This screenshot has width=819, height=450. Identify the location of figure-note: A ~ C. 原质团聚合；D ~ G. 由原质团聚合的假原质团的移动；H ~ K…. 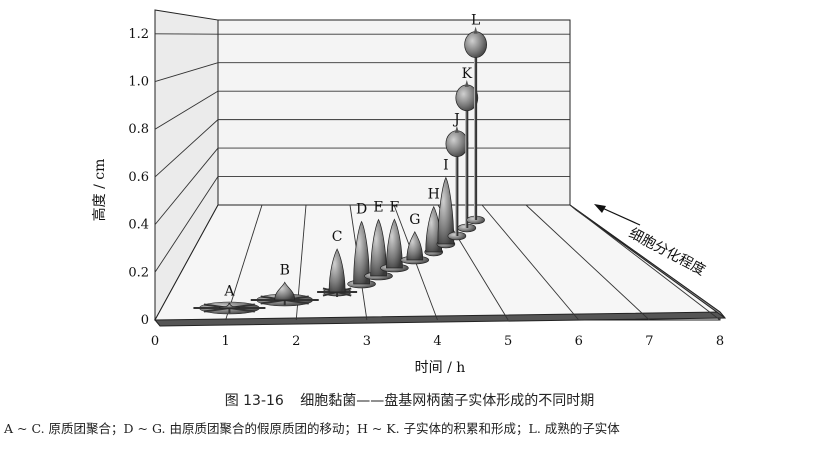
(312, 428).